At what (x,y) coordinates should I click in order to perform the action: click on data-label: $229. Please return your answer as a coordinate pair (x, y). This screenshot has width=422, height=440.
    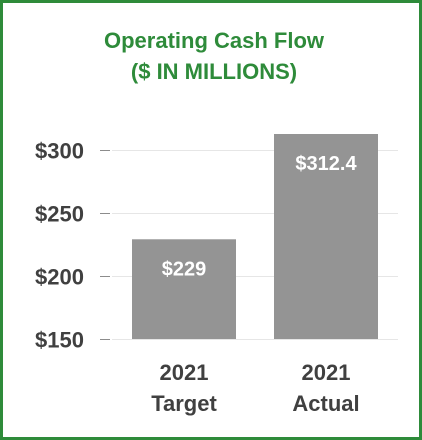
    Looking at the image, I should click on (184, 269).